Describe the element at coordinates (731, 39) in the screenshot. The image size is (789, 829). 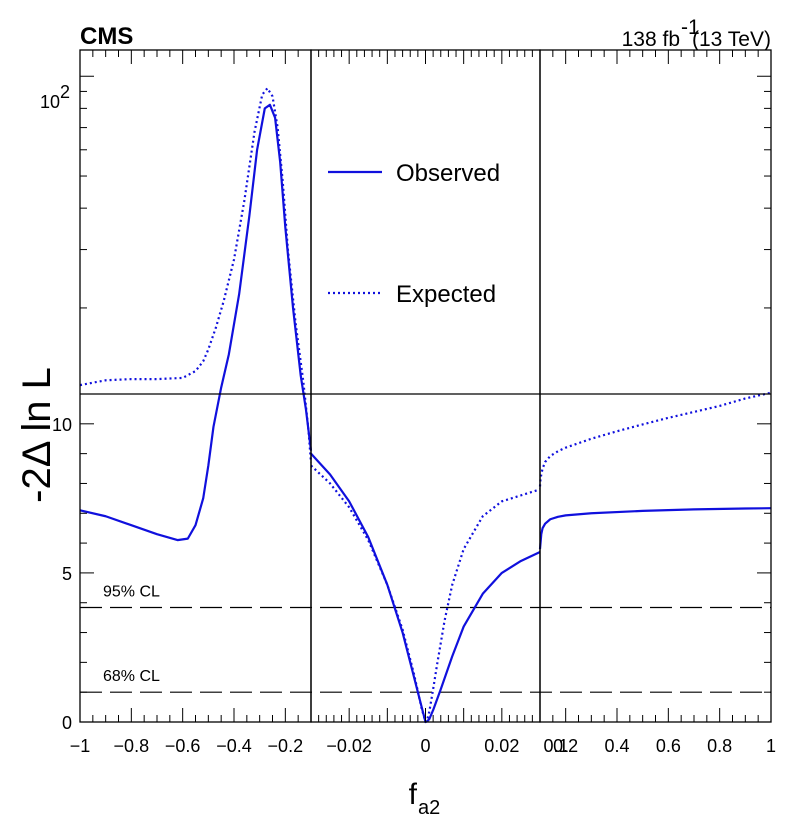
I see `energy-text: (13 TeV)` at that location.